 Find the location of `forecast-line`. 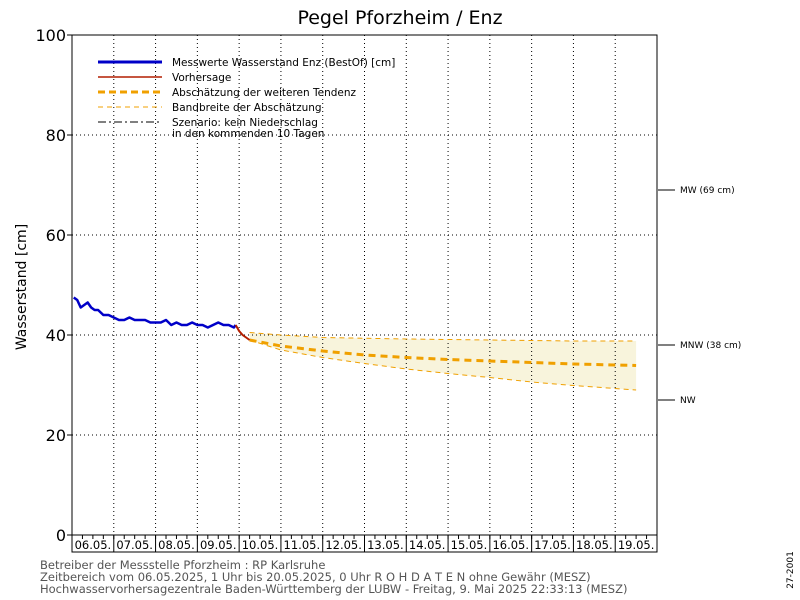

forecast-line is located at coordinates (242, 332).